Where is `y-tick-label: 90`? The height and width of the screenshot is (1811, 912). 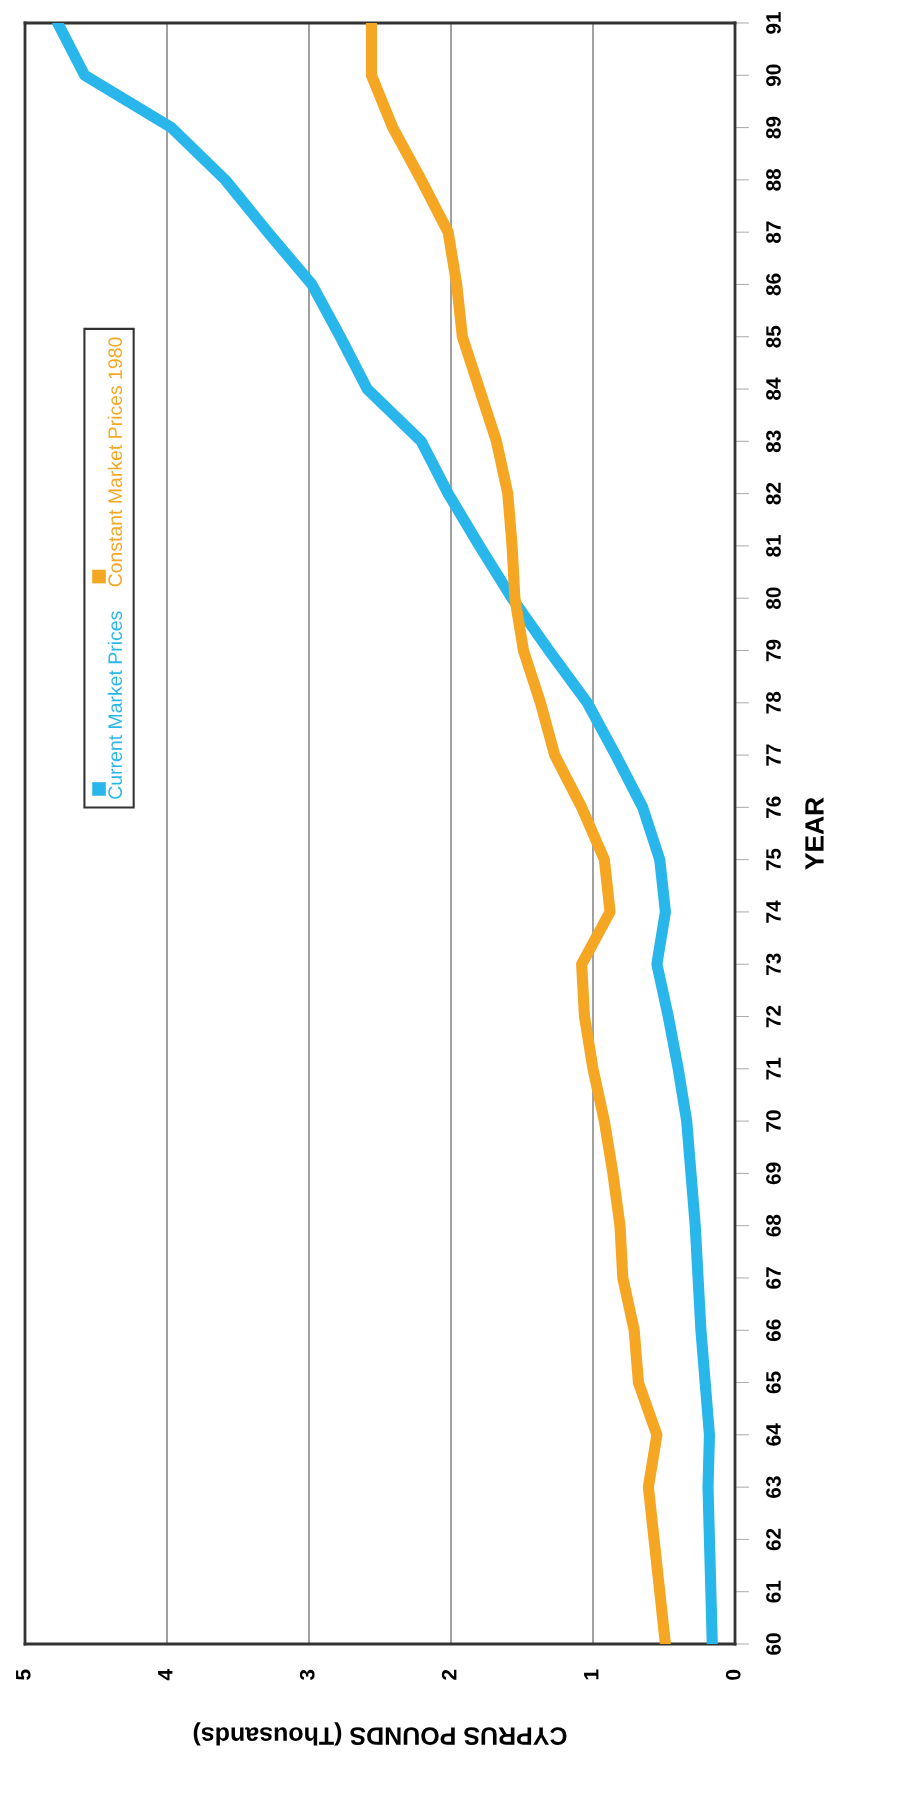
y-tick-label: 90 is located at coordinates (773, 75).